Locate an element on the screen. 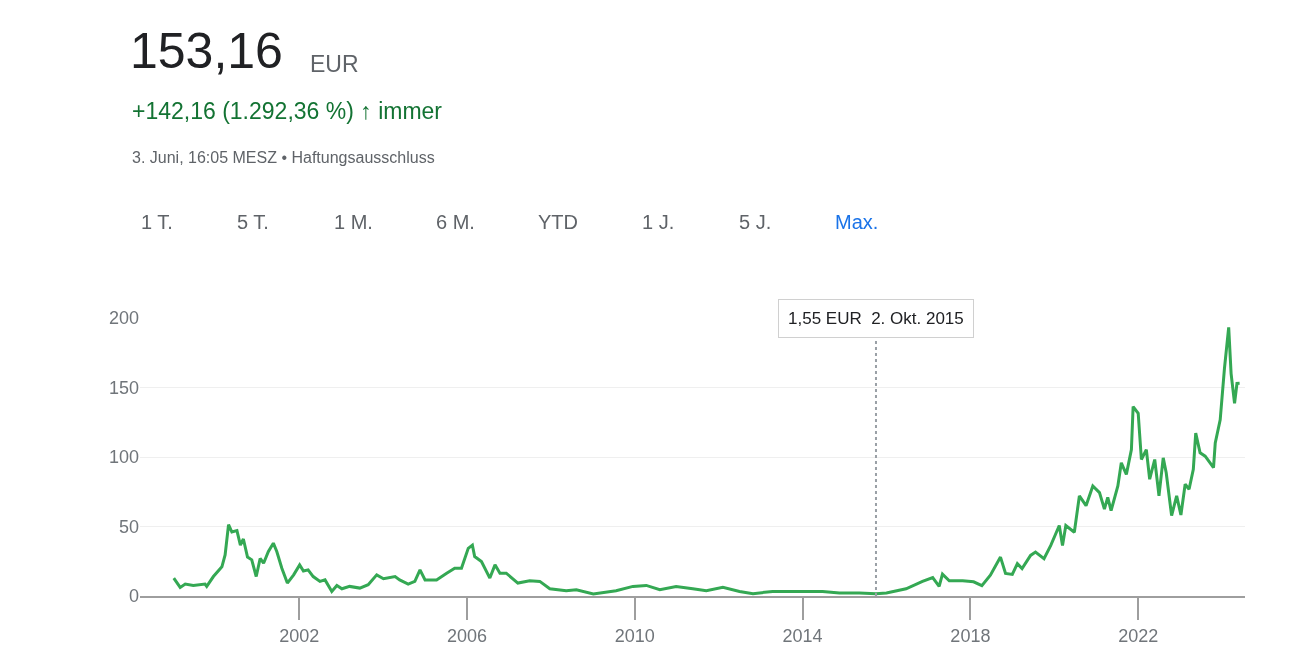 The width and height of the screenshot is (1301, 658). y-tick-label: 150 is located at coordinates (123, 387).